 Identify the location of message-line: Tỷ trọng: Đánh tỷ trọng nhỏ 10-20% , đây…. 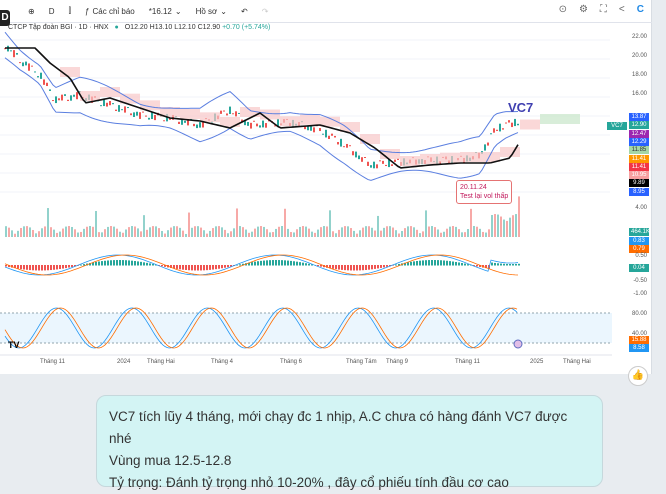
(309, 482).